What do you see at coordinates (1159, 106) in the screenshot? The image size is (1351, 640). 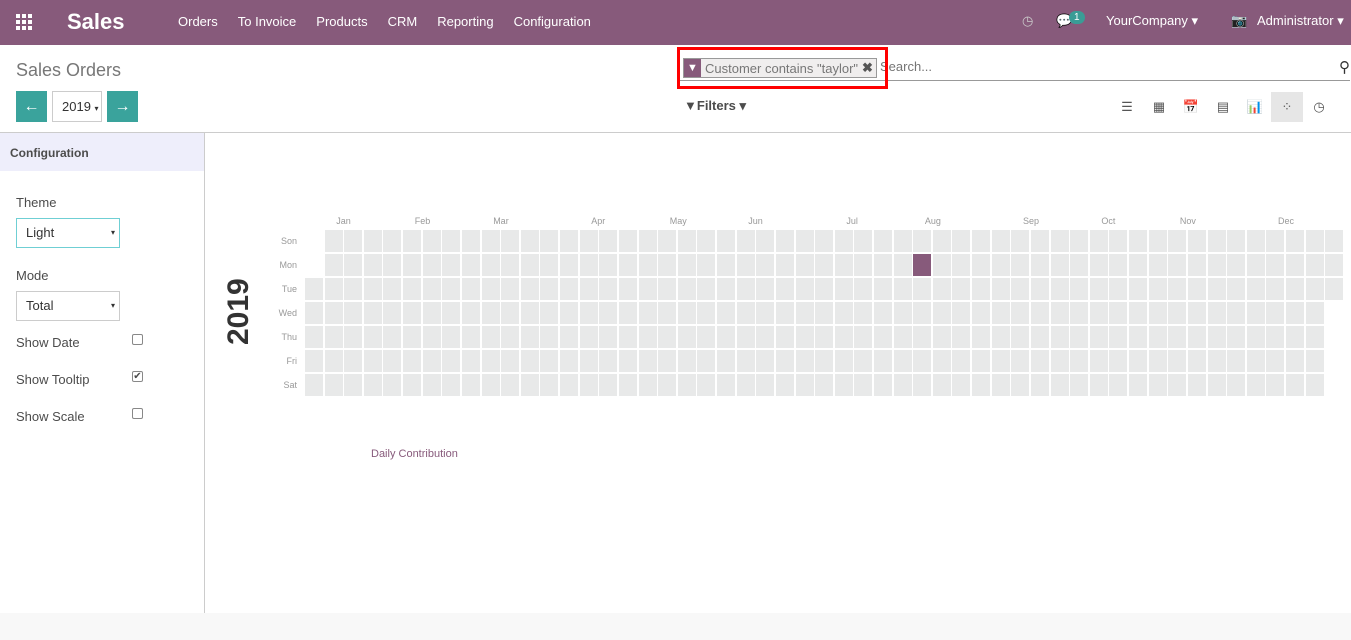 I see `kanban-icon: ▦` at bounding box center [1159, 106].